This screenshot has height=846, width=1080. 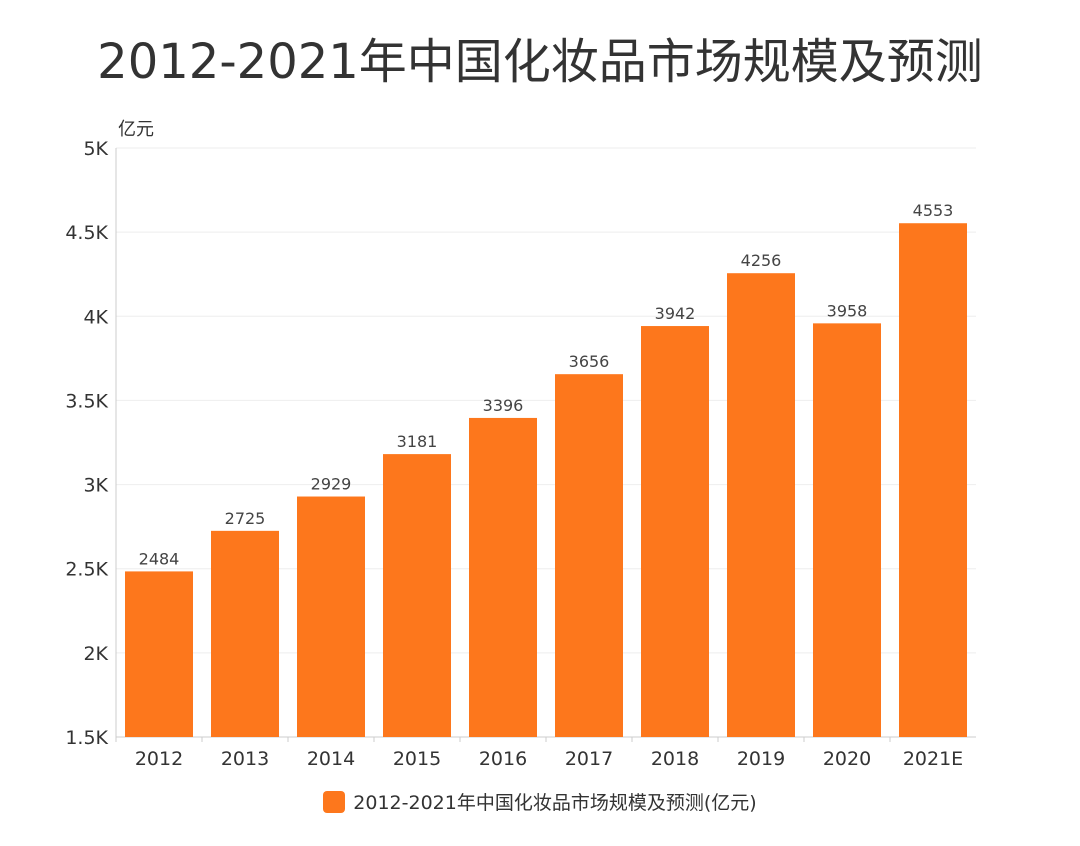 I want to click on x-tick-label-2017: 2017, so click(x=589, y=759).